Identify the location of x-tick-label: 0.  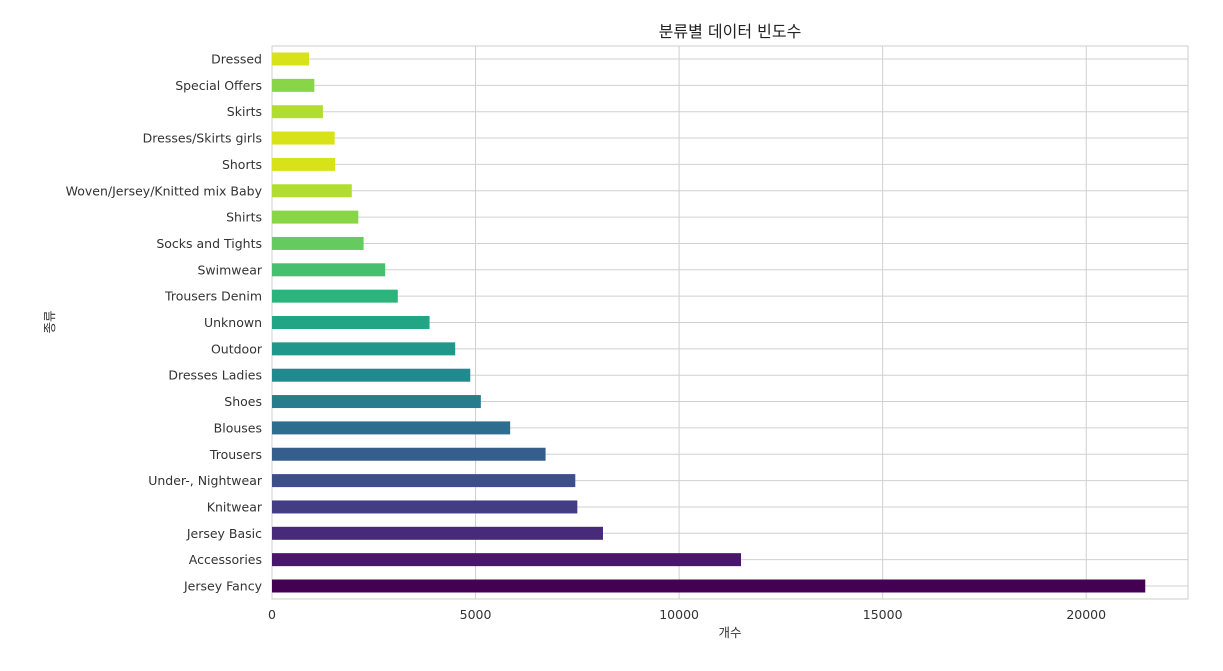
(272, 614).